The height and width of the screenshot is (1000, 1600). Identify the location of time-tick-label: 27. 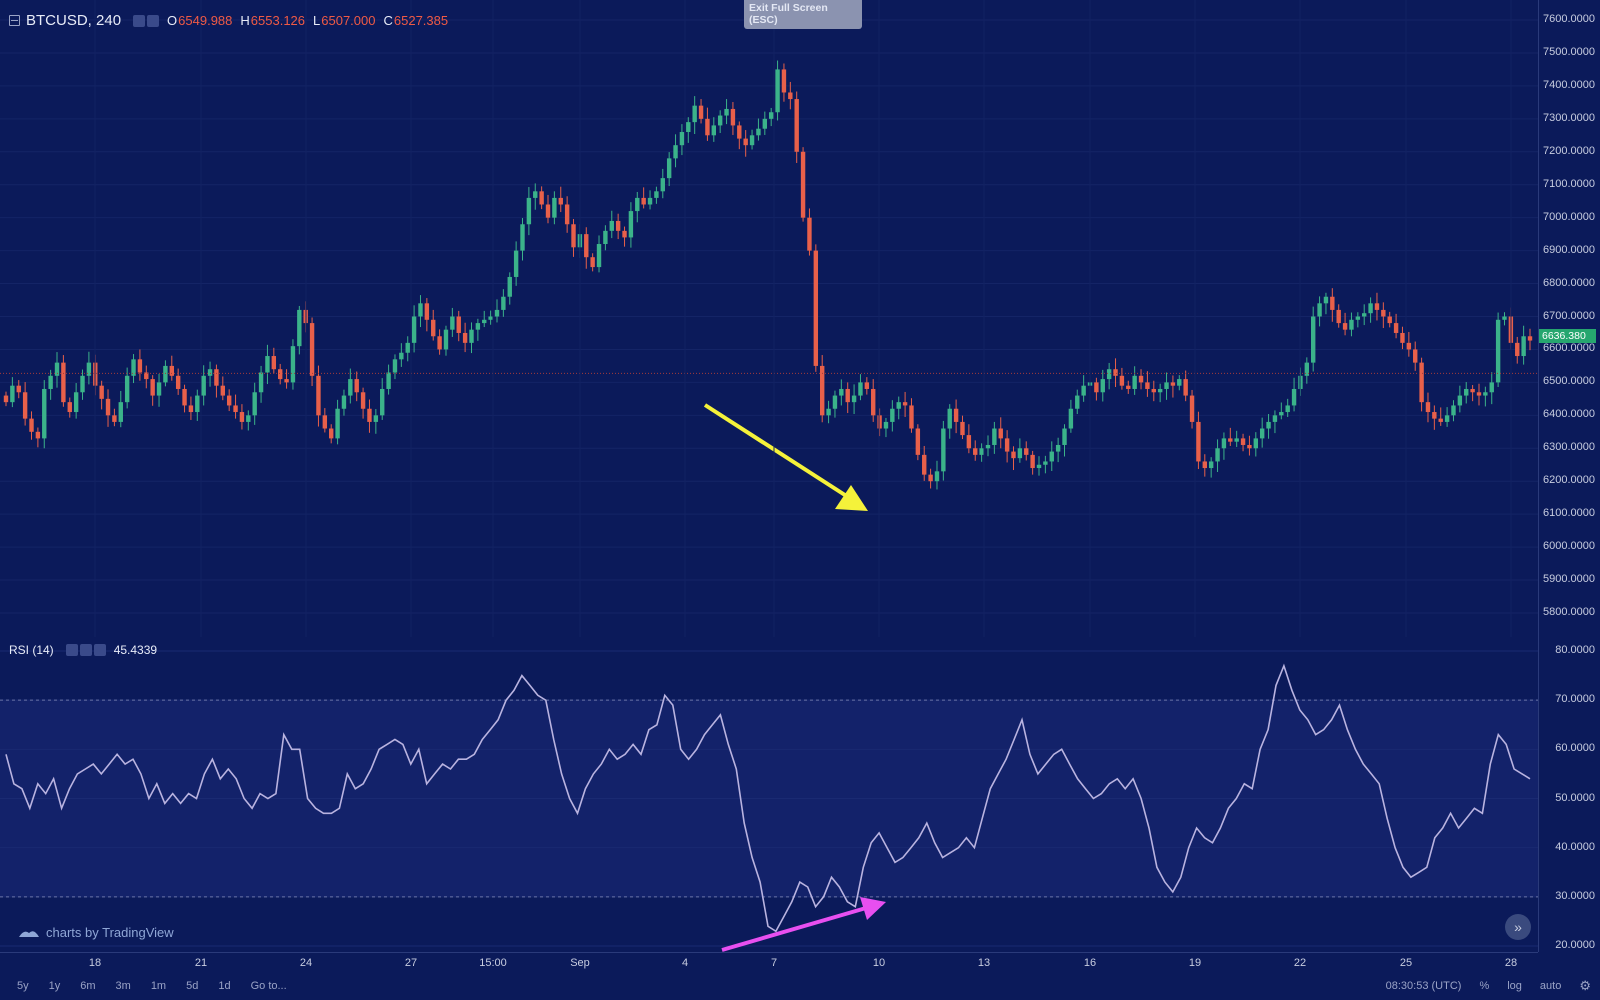
(411, 963).